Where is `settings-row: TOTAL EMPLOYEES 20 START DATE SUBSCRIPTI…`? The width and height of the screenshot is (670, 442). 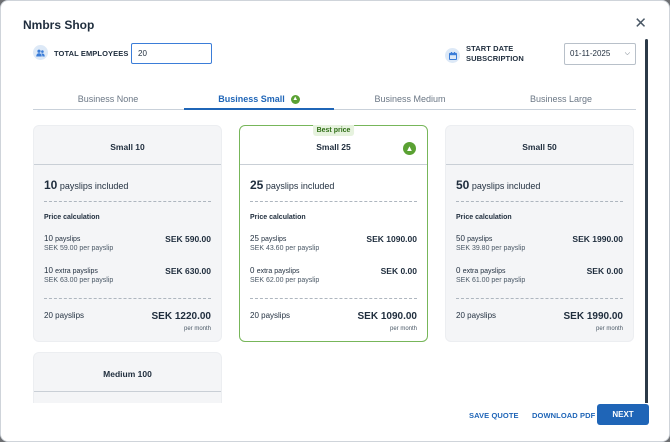
settings-row: TOTAL EMPLOYEES 20 START DATE SUBSCRIPTI… is located at coordinates (334, 54).